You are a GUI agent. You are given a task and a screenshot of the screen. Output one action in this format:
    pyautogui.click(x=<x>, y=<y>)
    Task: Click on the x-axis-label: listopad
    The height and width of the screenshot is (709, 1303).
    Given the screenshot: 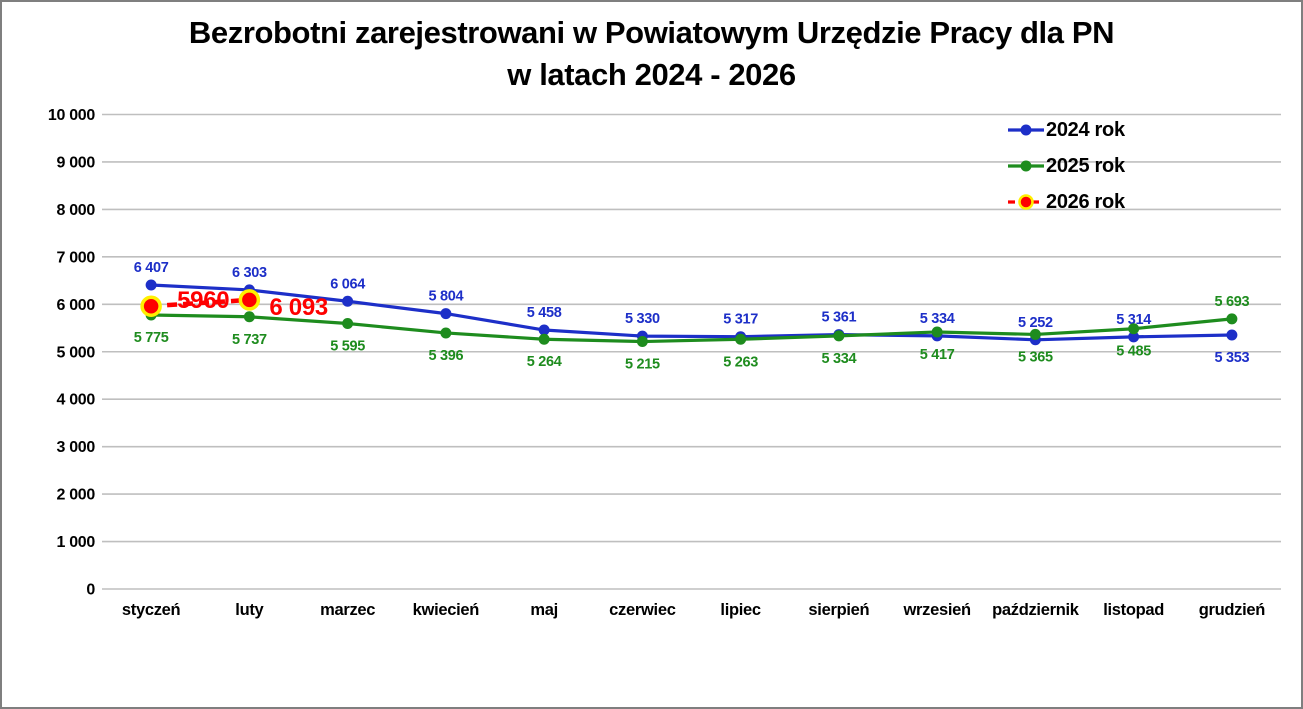 What is the action you would take?
    pyautogui.click(x=1133, y=610)
    